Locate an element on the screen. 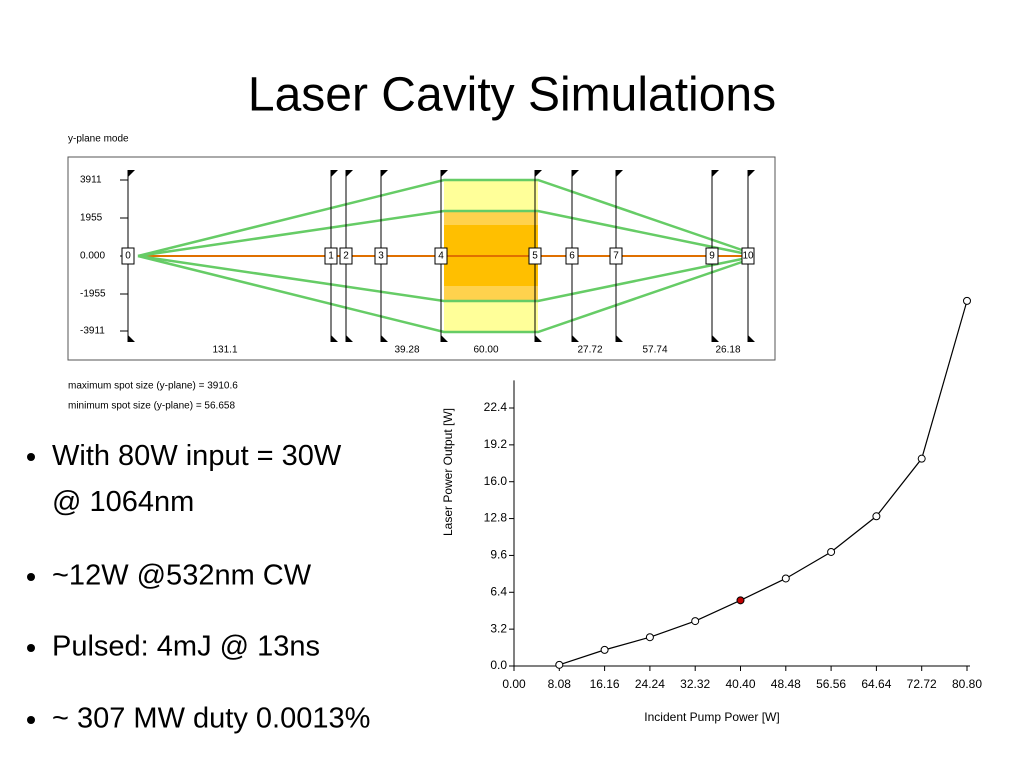 The height and width of the screenshot is (773, 1024). spot-note: minimum spot size (y-plane) = 56.658 is located at coordinates (151, 406).